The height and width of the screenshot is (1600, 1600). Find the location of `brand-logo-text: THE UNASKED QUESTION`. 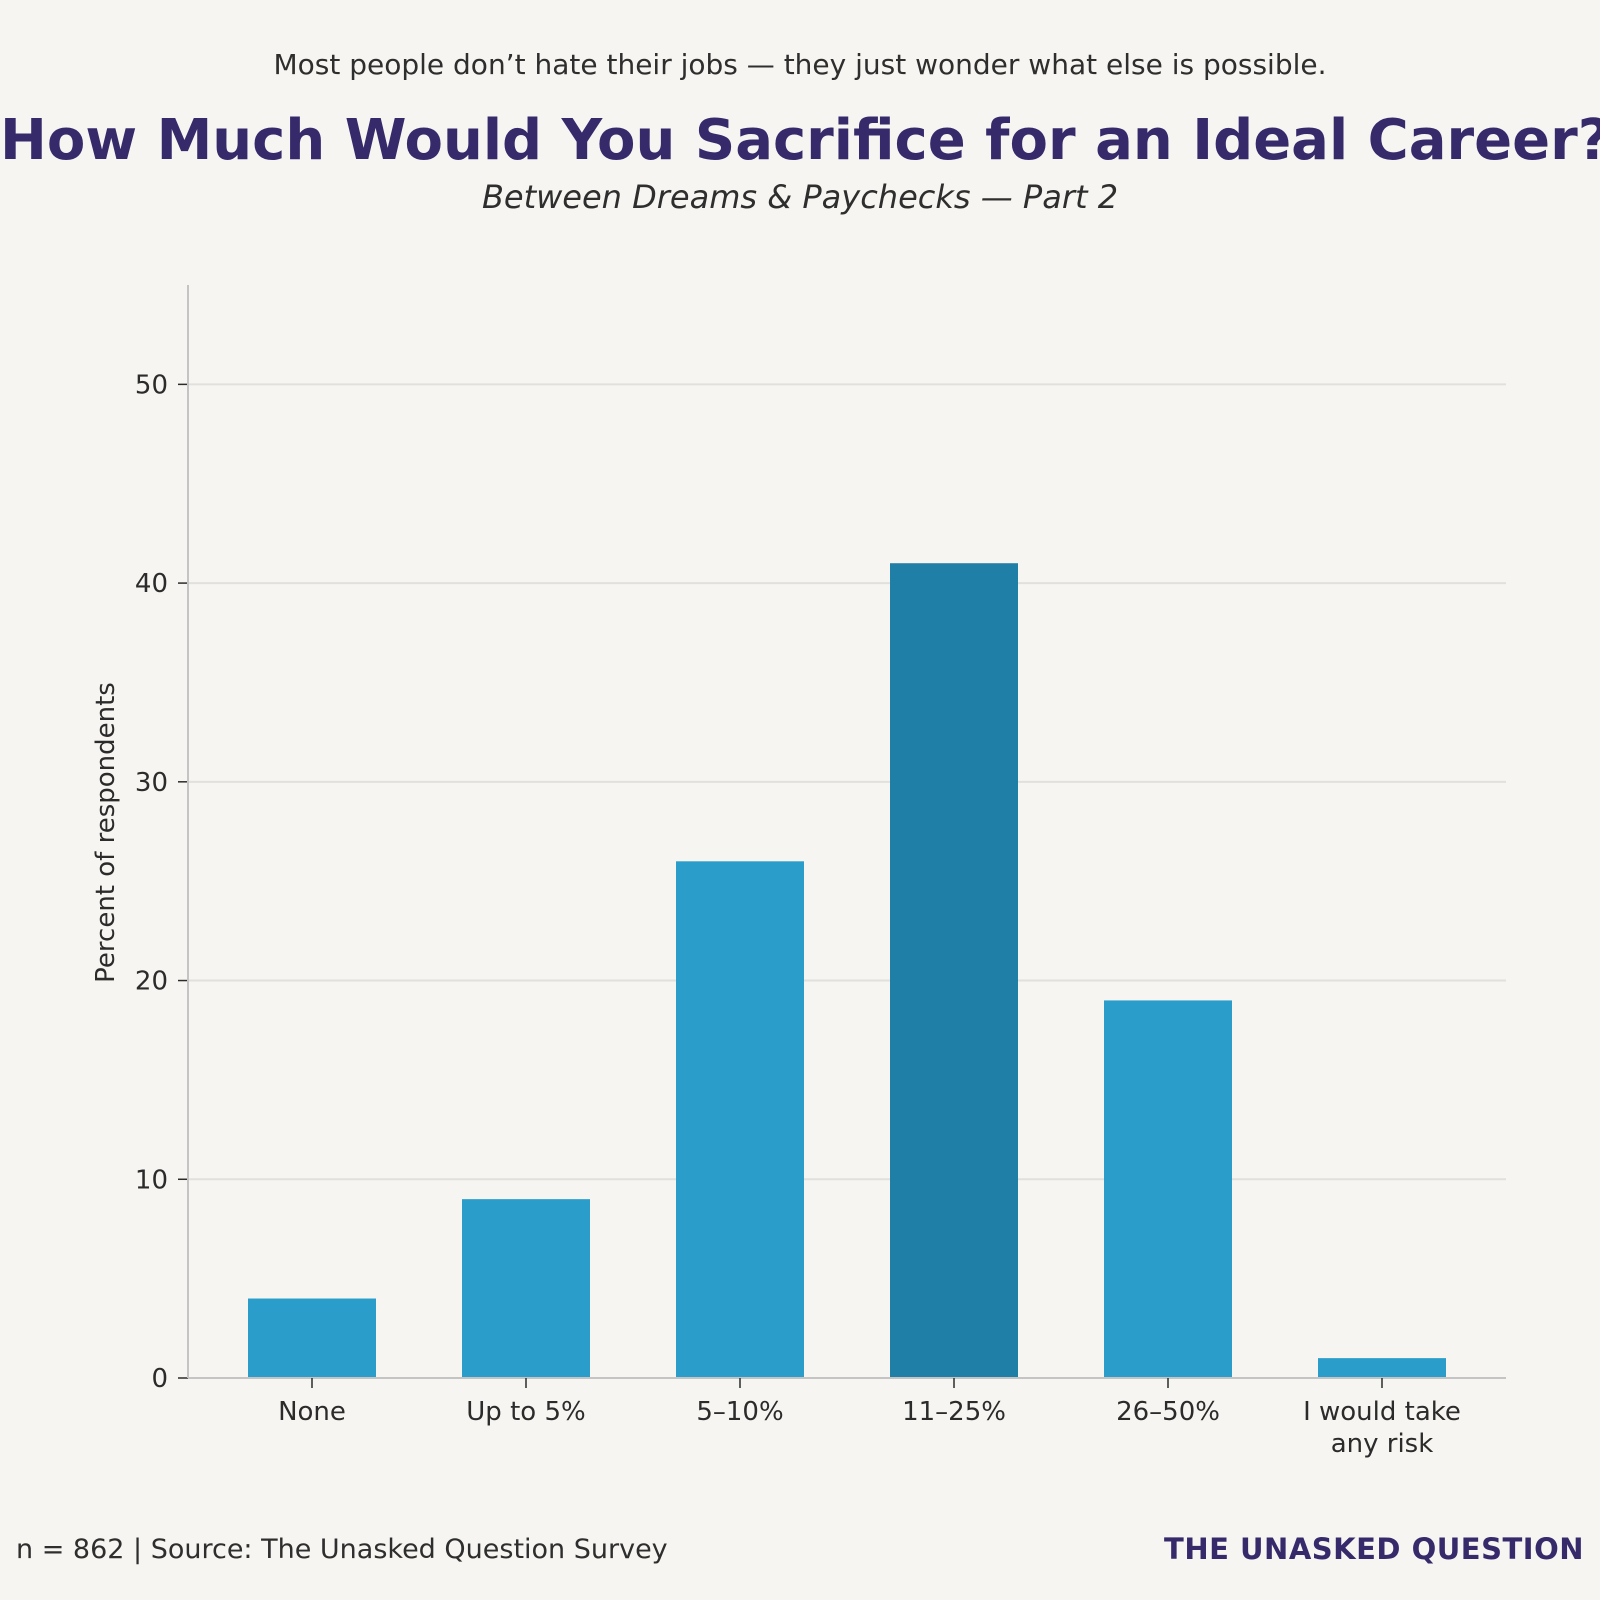

brand-logo-text: THE UNASKED QUESTION is located at coordinates (1374, 1549).